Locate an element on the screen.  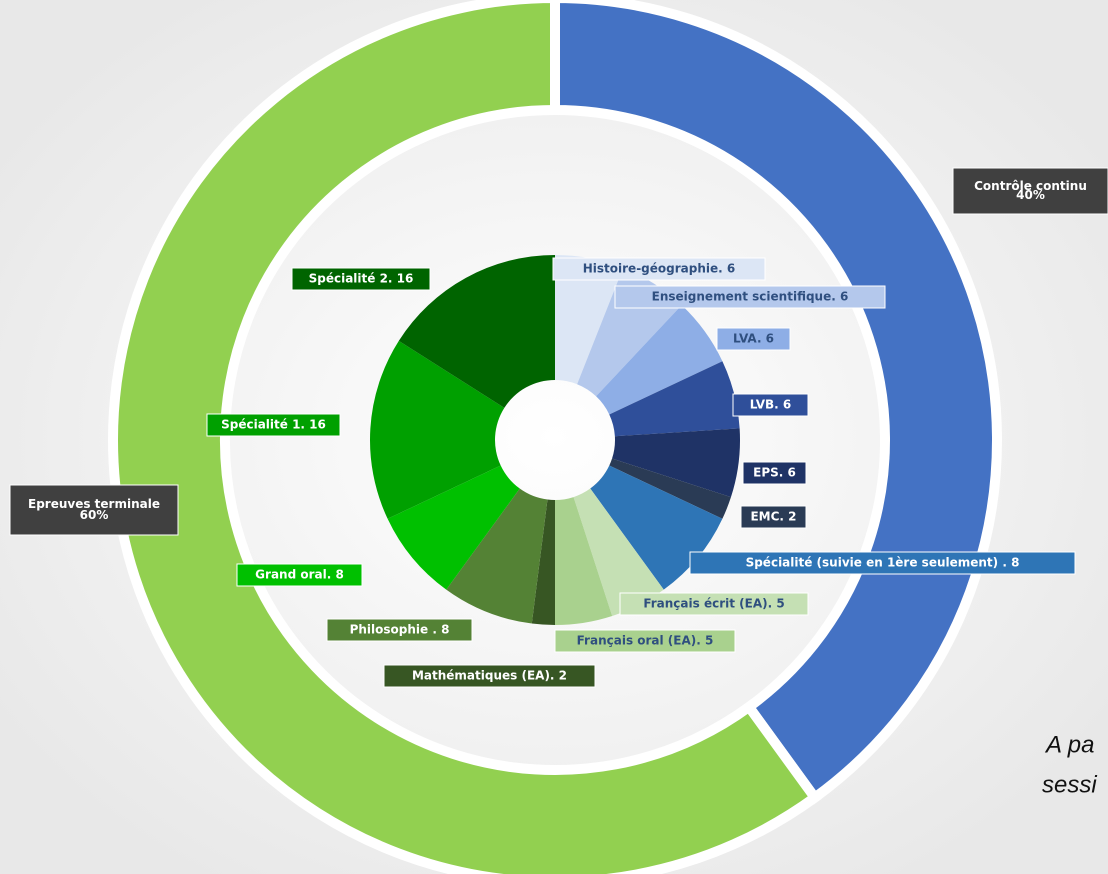
data-label: Français oral (EA). 5 is located at coordinates (645, 641).